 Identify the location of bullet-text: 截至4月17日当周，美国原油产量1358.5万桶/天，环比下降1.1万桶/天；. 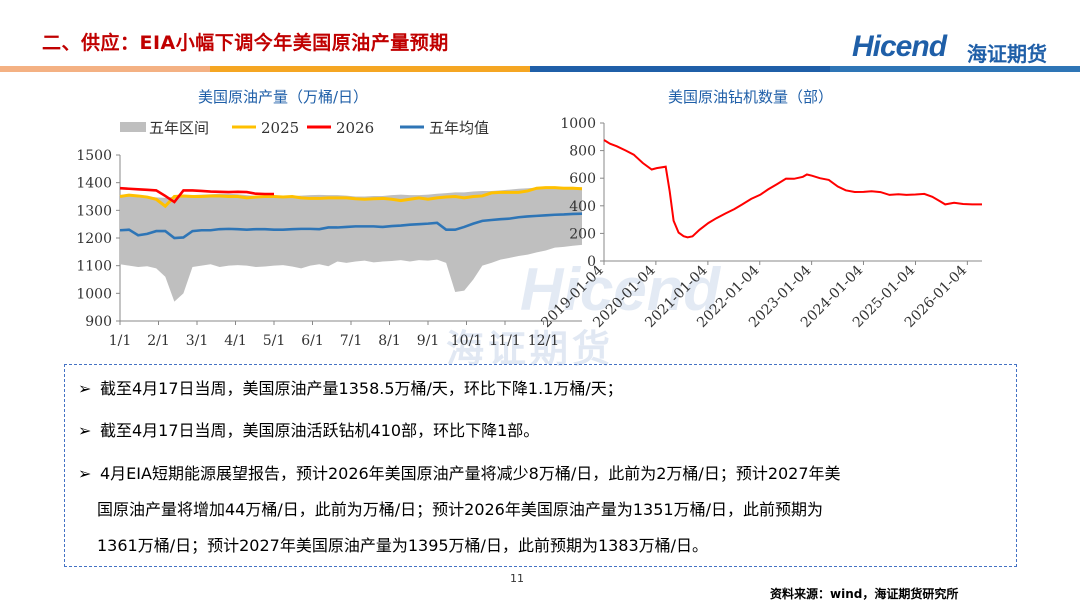
(361, 388).